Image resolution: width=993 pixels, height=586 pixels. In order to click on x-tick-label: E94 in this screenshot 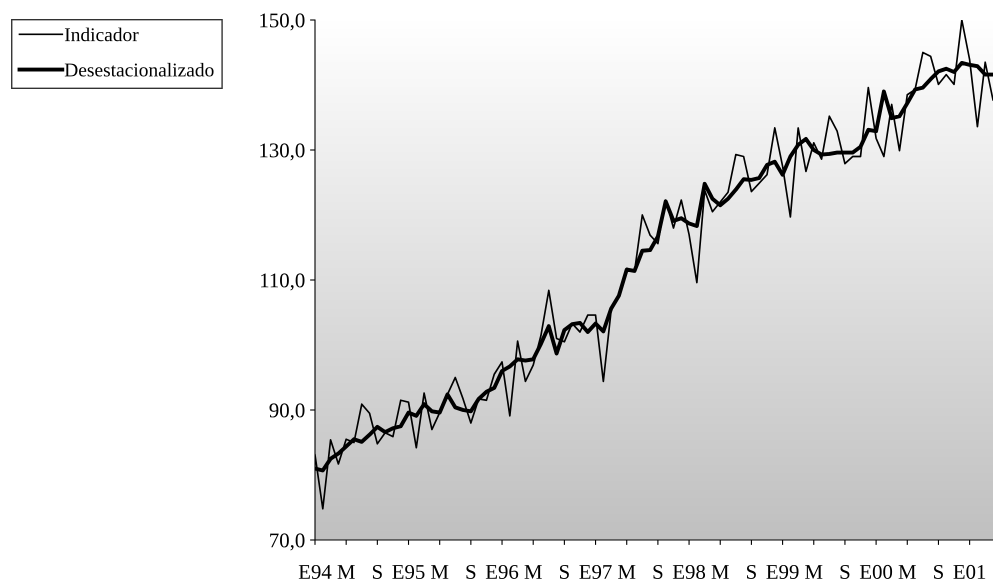, I will do `click(315, 571)`.